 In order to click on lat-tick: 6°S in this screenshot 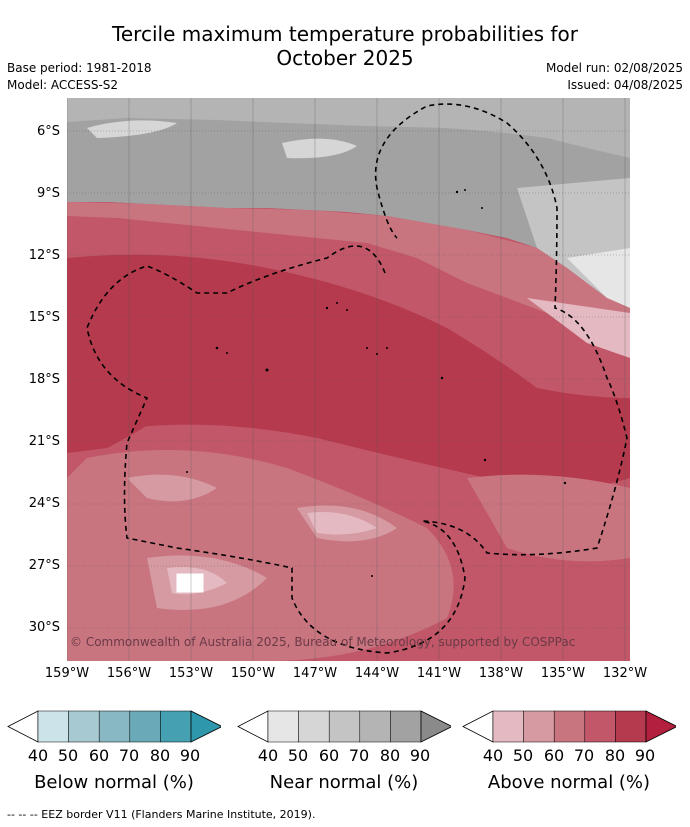, I will do `click(48, 131)`.